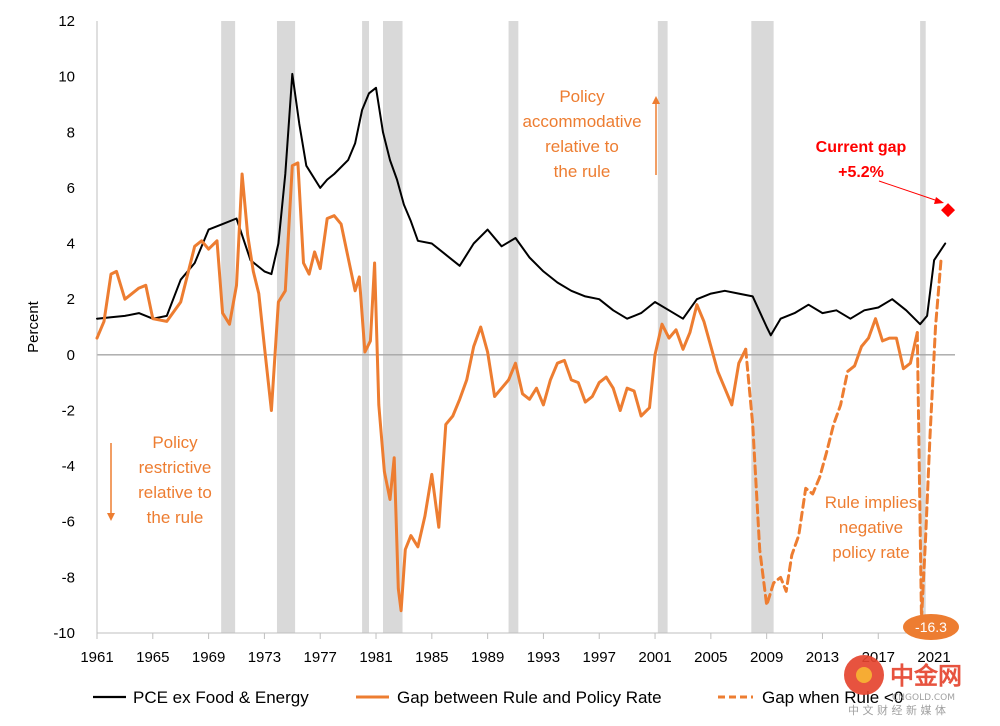 The width and height of the screenshot is (1000, 726). Describe the element at coordinates (71, 244) in the screenshot. I see `y-tick-label: 4` at that location.